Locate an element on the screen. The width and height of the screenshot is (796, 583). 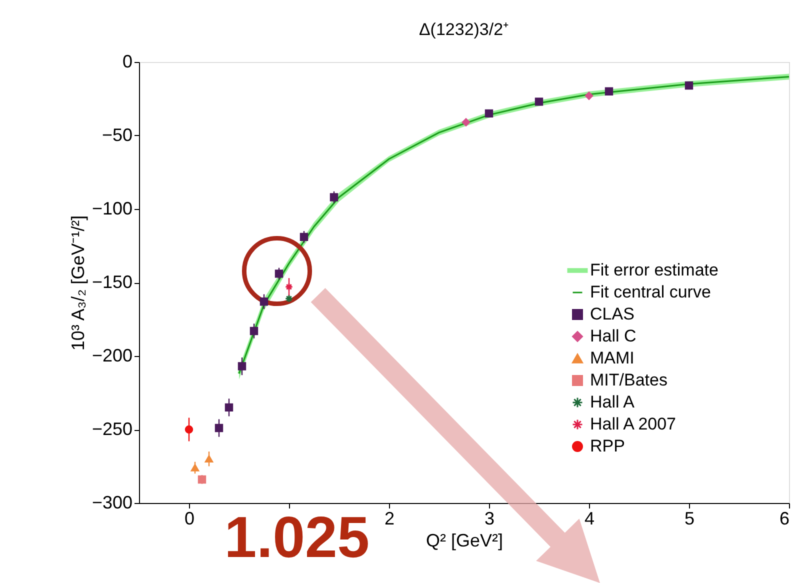
y-tick-label: −250 is located at coordinates (112, 429).